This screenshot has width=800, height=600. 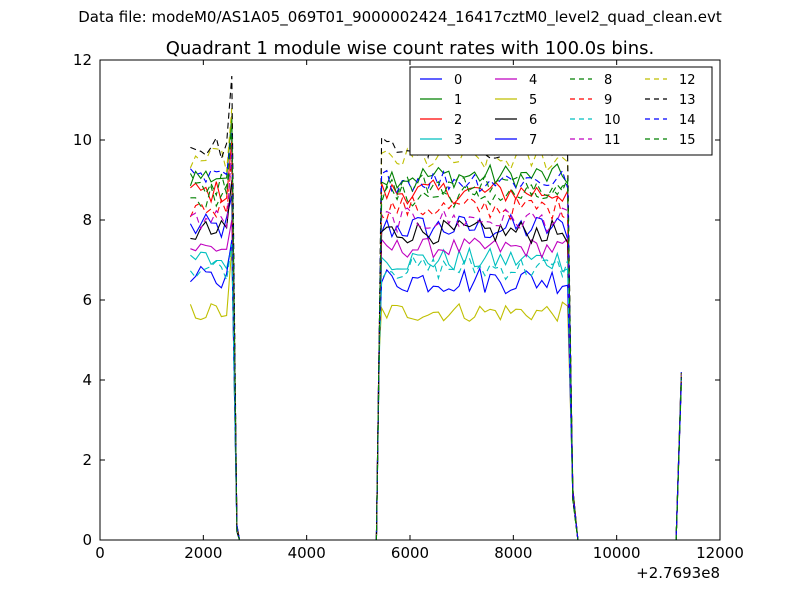 What do you see at coordinates (608, 80) in the screenshot?
I see `legend-label-8: 8` at bounding box center [608, 80].